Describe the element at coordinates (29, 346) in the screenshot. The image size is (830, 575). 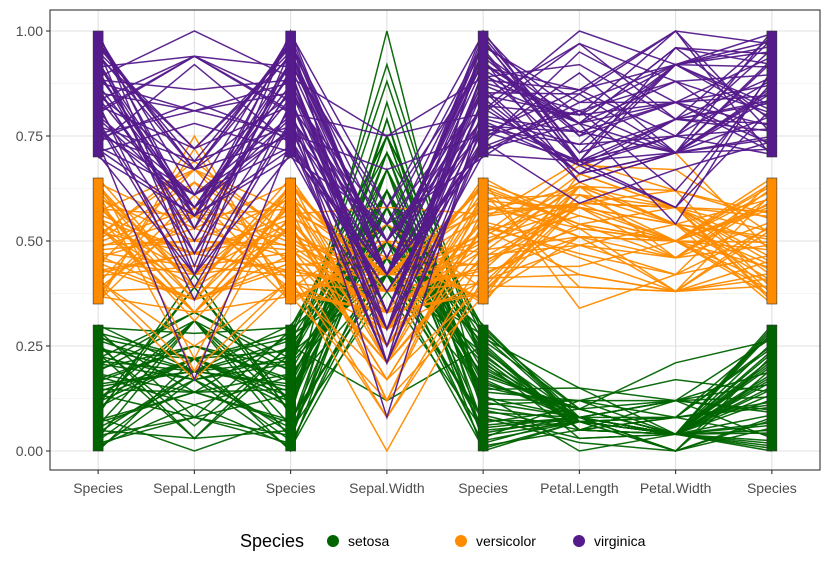
I see `y-tick-label: 0.25` at that location.